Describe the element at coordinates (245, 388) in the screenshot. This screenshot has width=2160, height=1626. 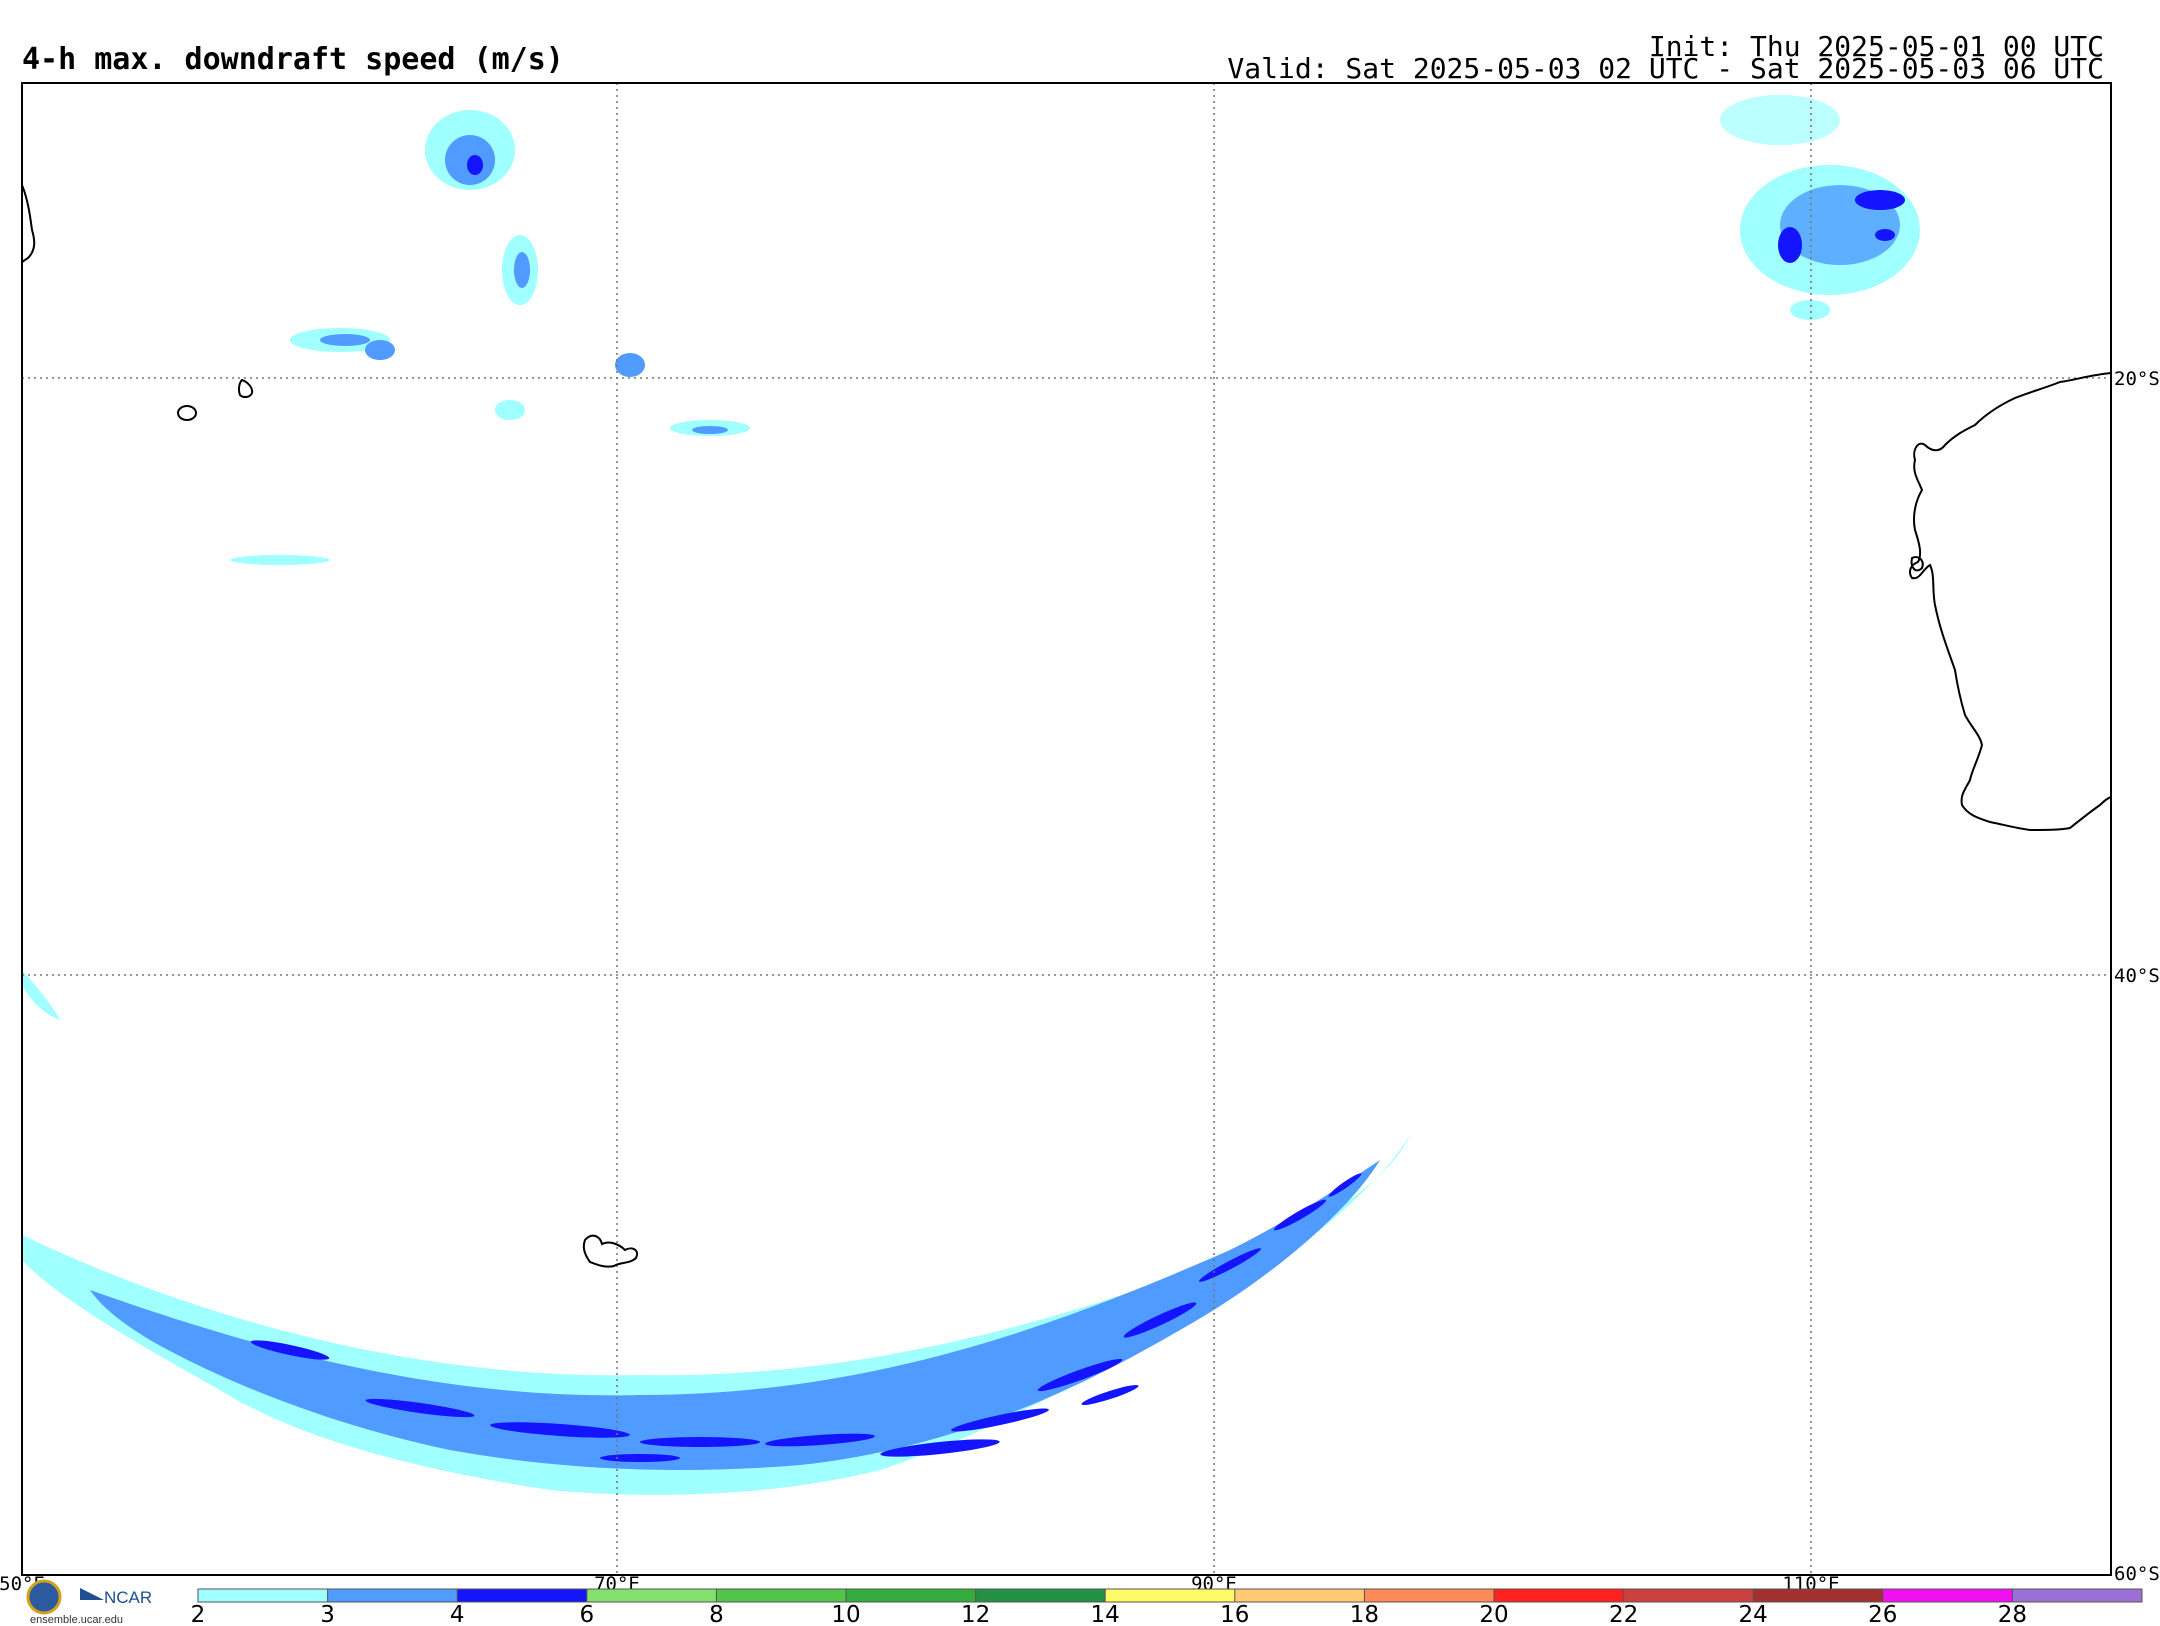
I see `mauritius-island` at that location.